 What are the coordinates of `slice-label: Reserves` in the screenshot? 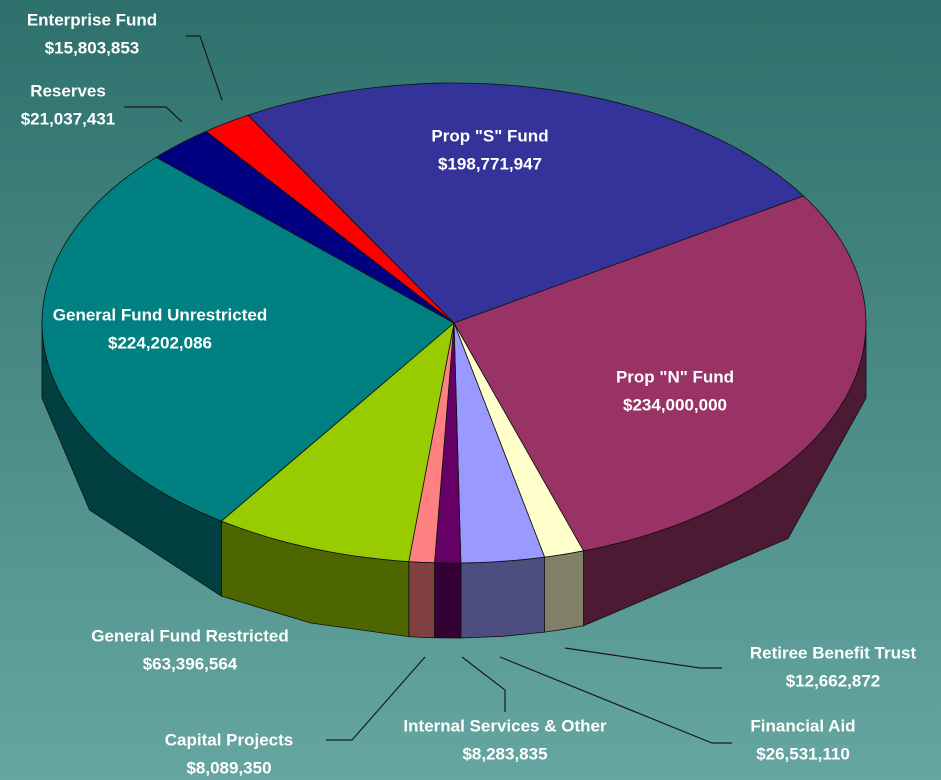 It's located at (68, 90).